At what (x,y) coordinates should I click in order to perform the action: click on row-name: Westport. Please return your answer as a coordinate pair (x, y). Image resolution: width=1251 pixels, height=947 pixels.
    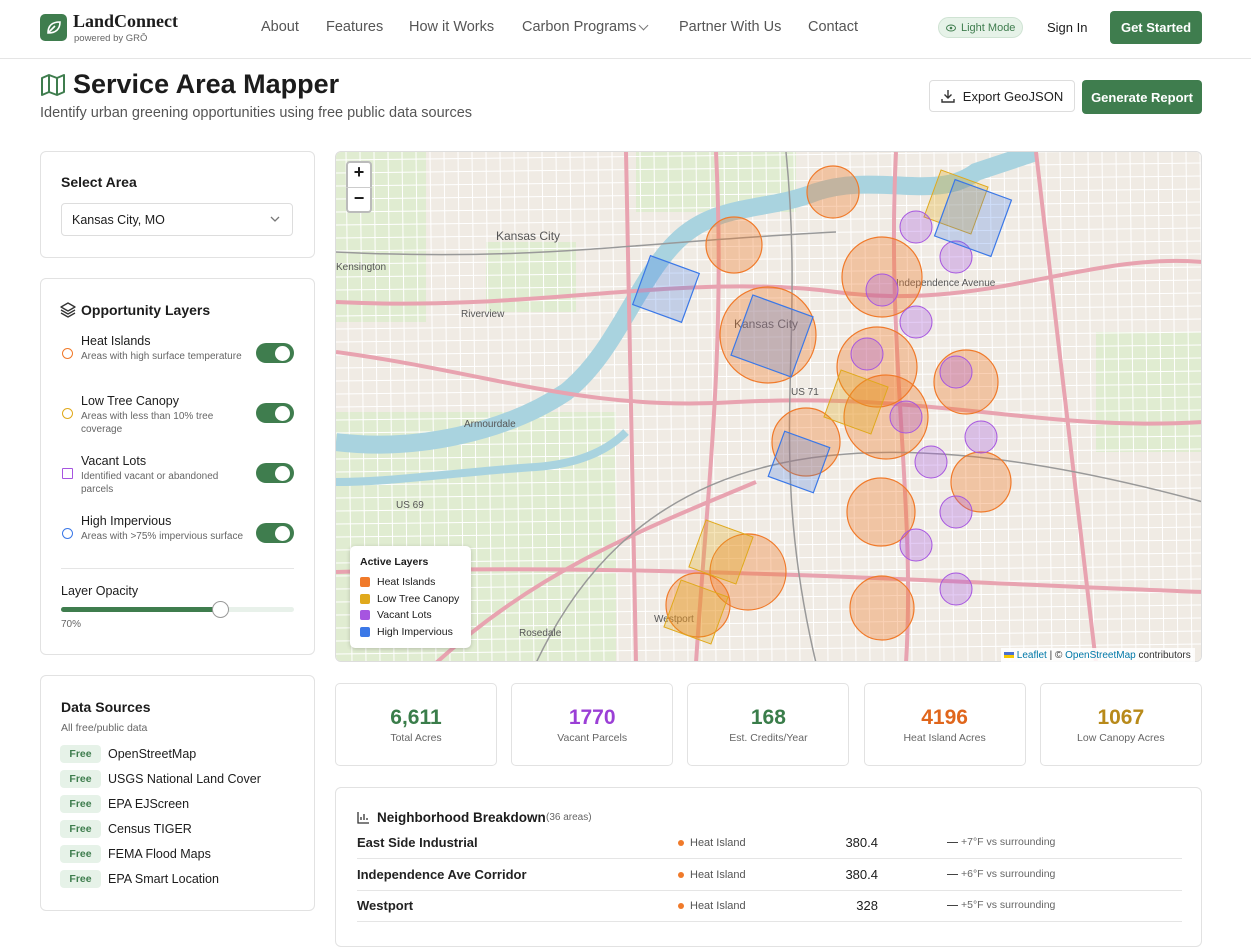
    Looking at the image, I should click on (385, 905).